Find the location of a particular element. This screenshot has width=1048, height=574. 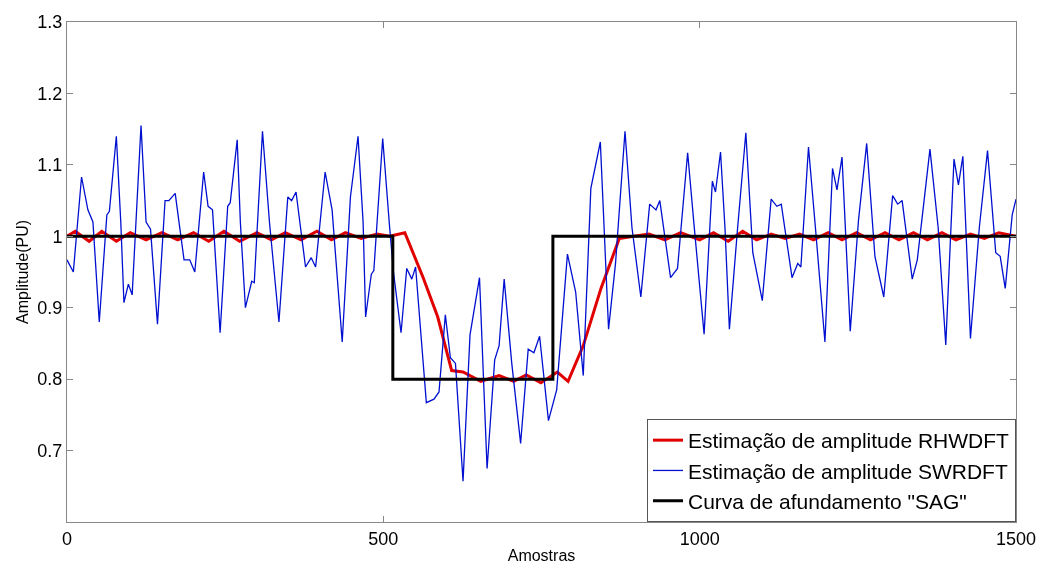

legend-label: Estimação de amplitude RHWDFT is located at coordinates (849, 441).